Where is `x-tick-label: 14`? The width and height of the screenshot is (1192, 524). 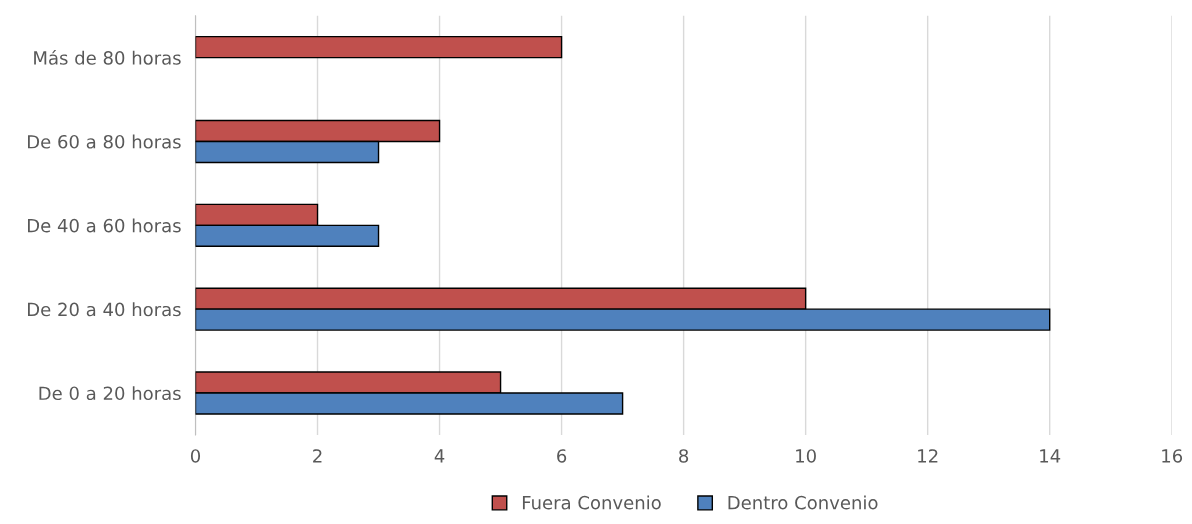
x-tick-label: 14 is located at coordinates (1050, 456).